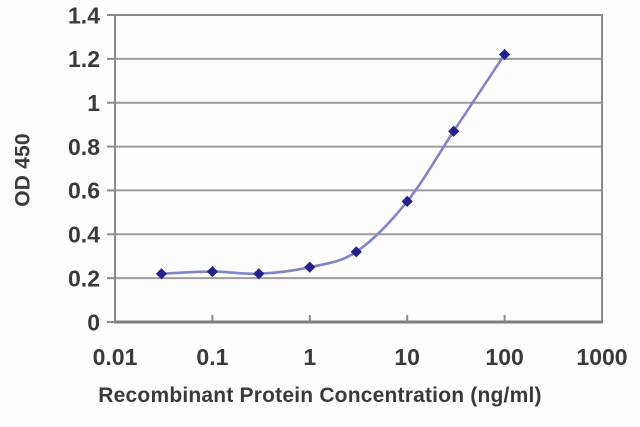 The image size is (640, 427). What do you see at coordinates (93, 322) in the screenshot?
I see `svg-text: 0` at bounding box center [93, 322].